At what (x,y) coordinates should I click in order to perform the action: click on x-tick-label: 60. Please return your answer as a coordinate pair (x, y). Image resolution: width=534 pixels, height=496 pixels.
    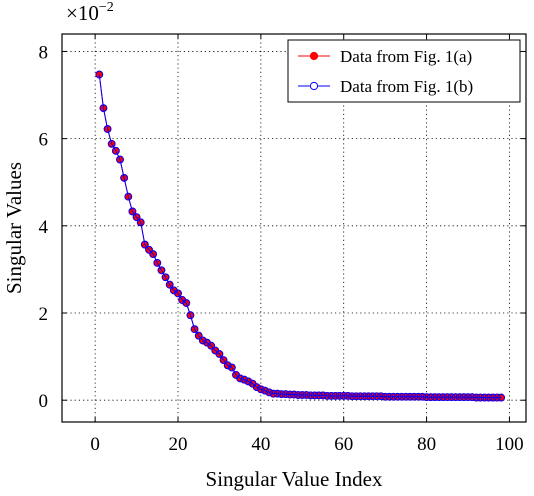
    Looking at the image, I should click on (343, 444).